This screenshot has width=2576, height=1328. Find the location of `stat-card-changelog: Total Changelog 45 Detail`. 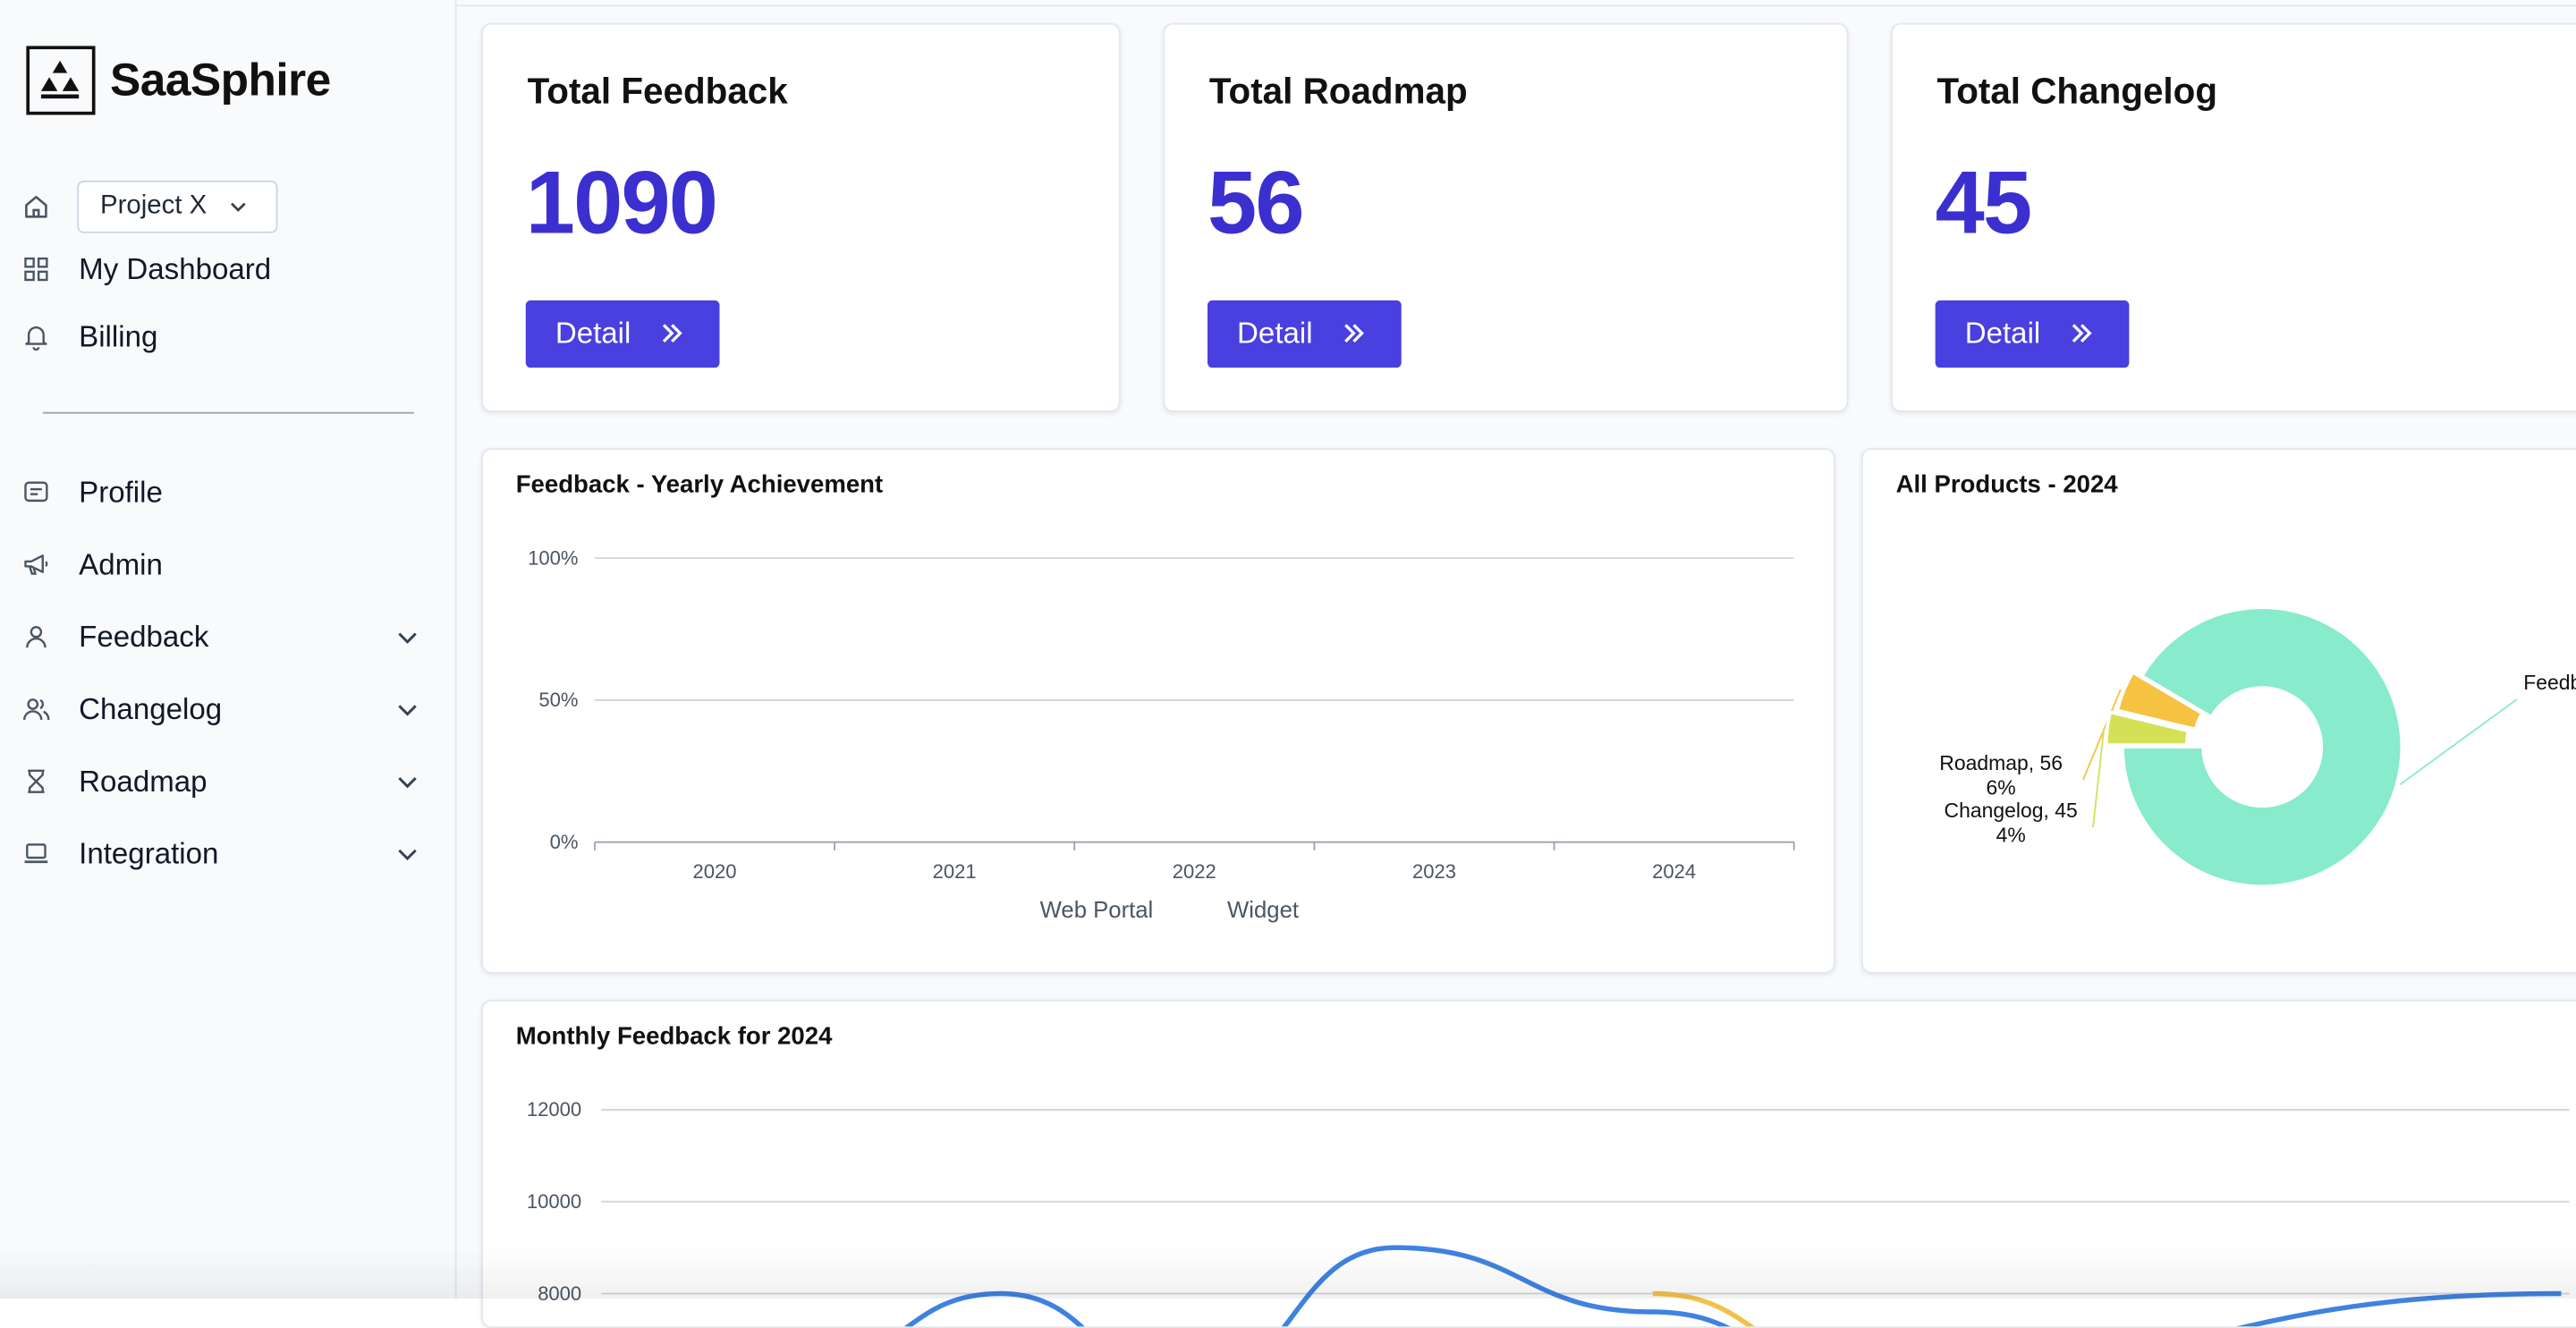

stat-card-changelog: Total Changelog 45 Detail is located at coordinates (2233, 217).